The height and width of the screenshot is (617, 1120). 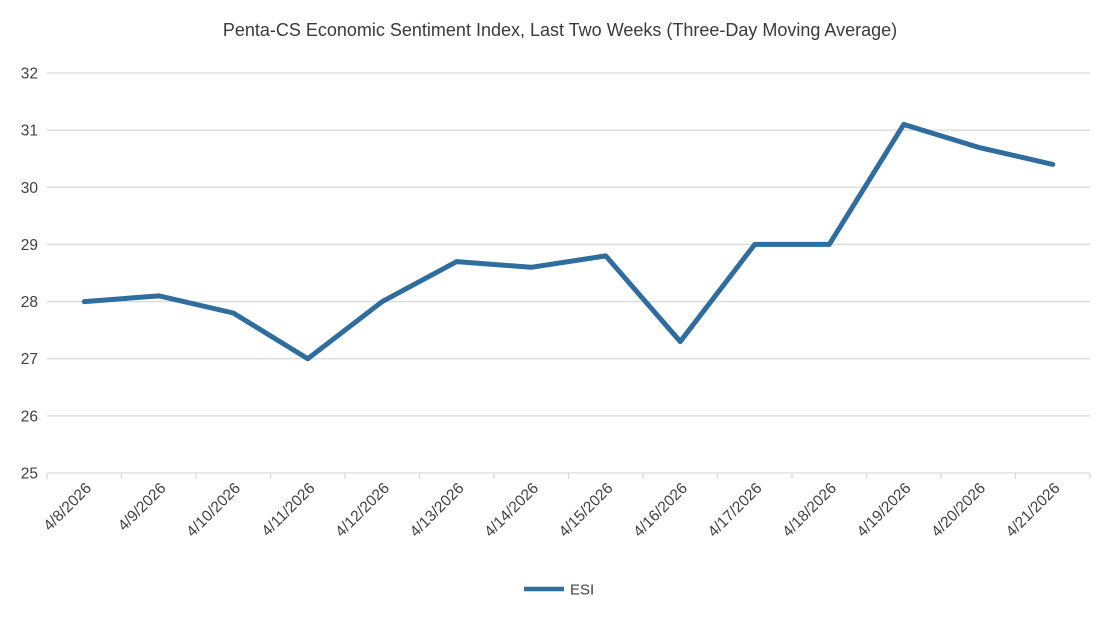 I want to click on x-axis, so click(x=568, y=476).